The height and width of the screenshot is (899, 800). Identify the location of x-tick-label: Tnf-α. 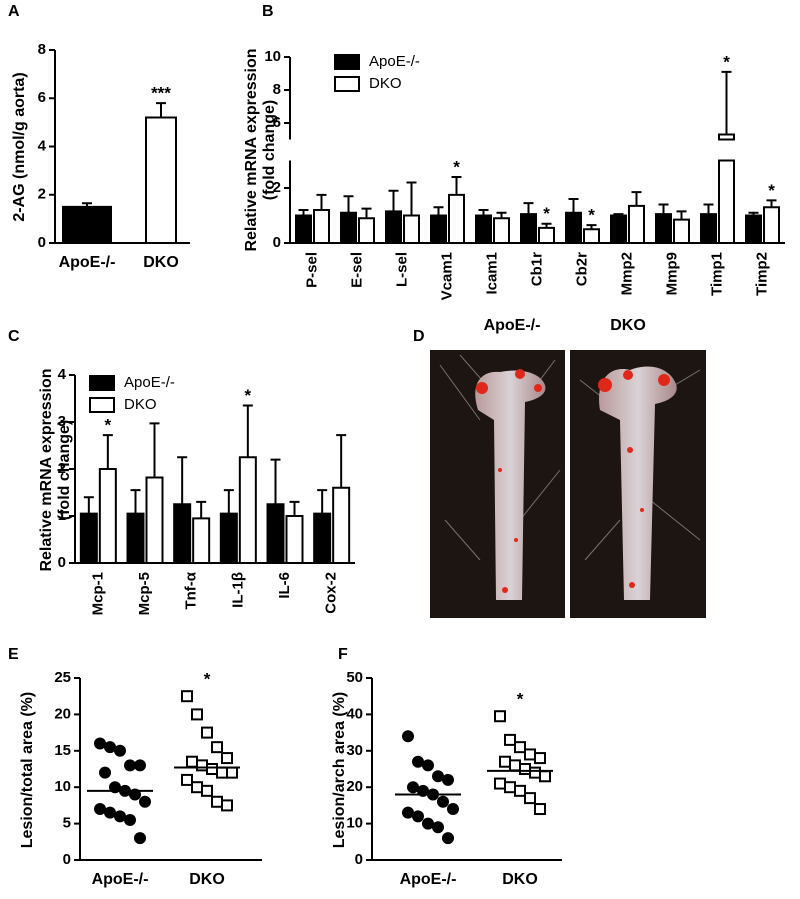
(191, 590).